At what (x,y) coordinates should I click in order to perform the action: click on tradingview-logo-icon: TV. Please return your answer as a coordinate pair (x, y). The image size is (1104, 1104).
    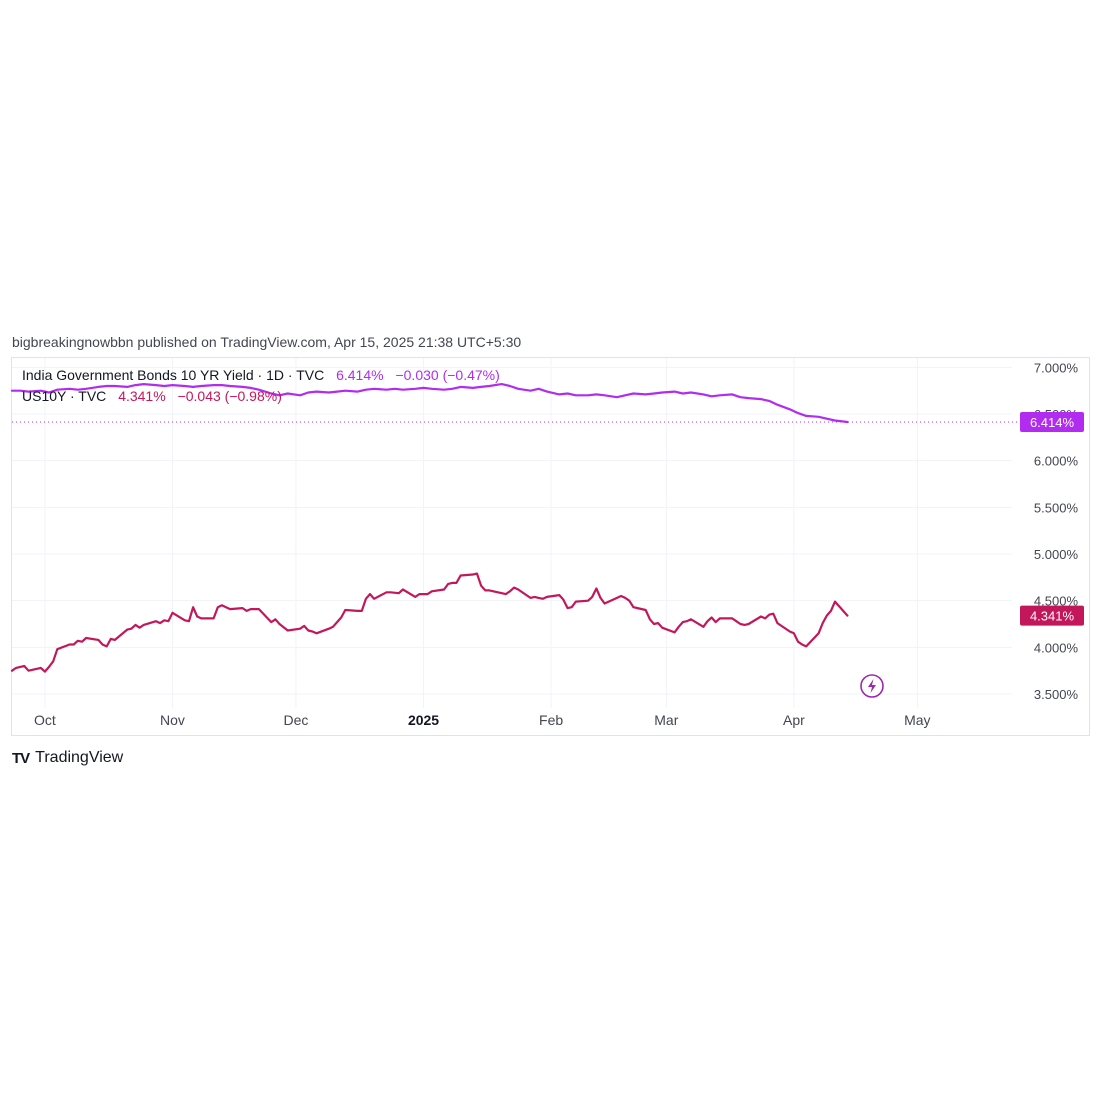
    Looking at the image, I should click on (21, 758).